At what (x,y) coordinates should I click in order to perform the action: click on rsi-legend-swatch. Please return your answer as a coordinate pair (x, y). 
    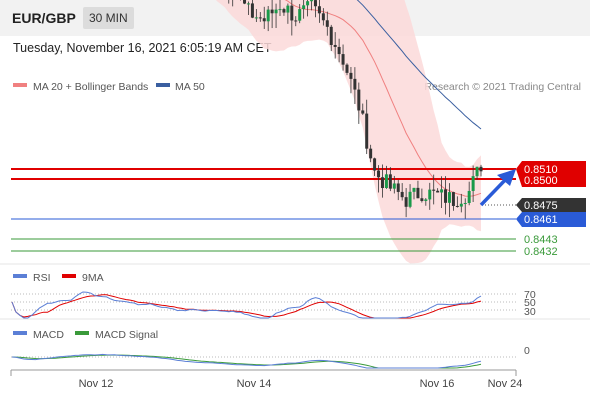
    Looking at the image, I should click on (20, 276).